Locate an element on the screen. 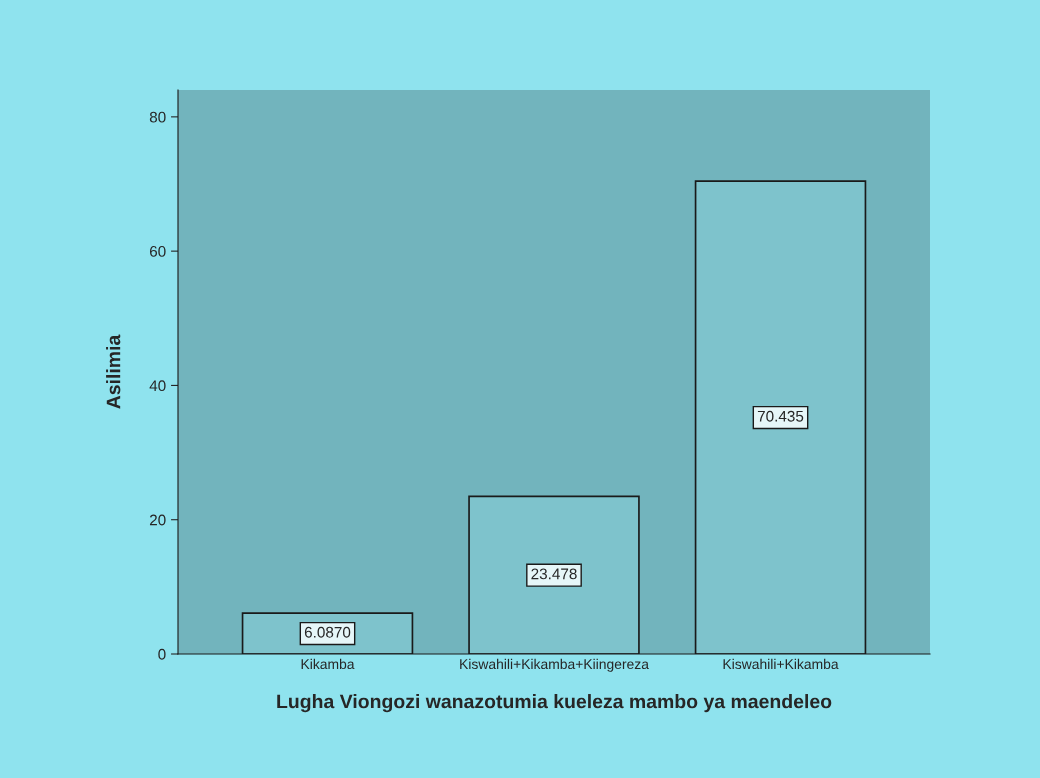  y-tick-label: 20 is located at coordinates (157, 520).